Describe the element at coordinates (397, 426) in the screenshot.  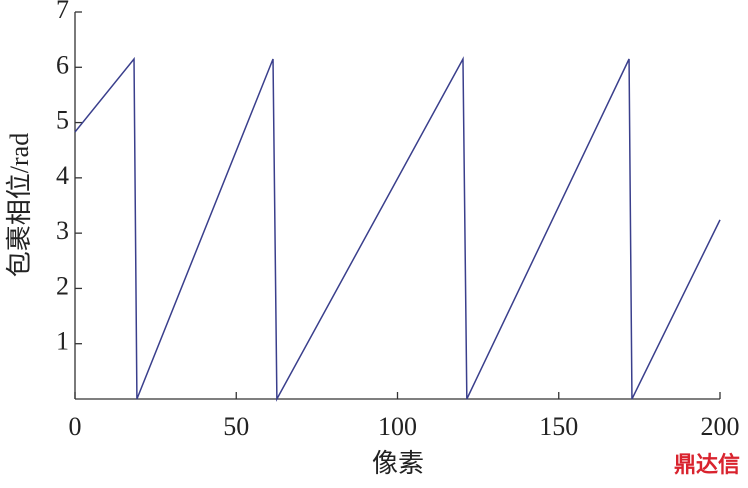
I see `x-tick-label: 100` at that location.